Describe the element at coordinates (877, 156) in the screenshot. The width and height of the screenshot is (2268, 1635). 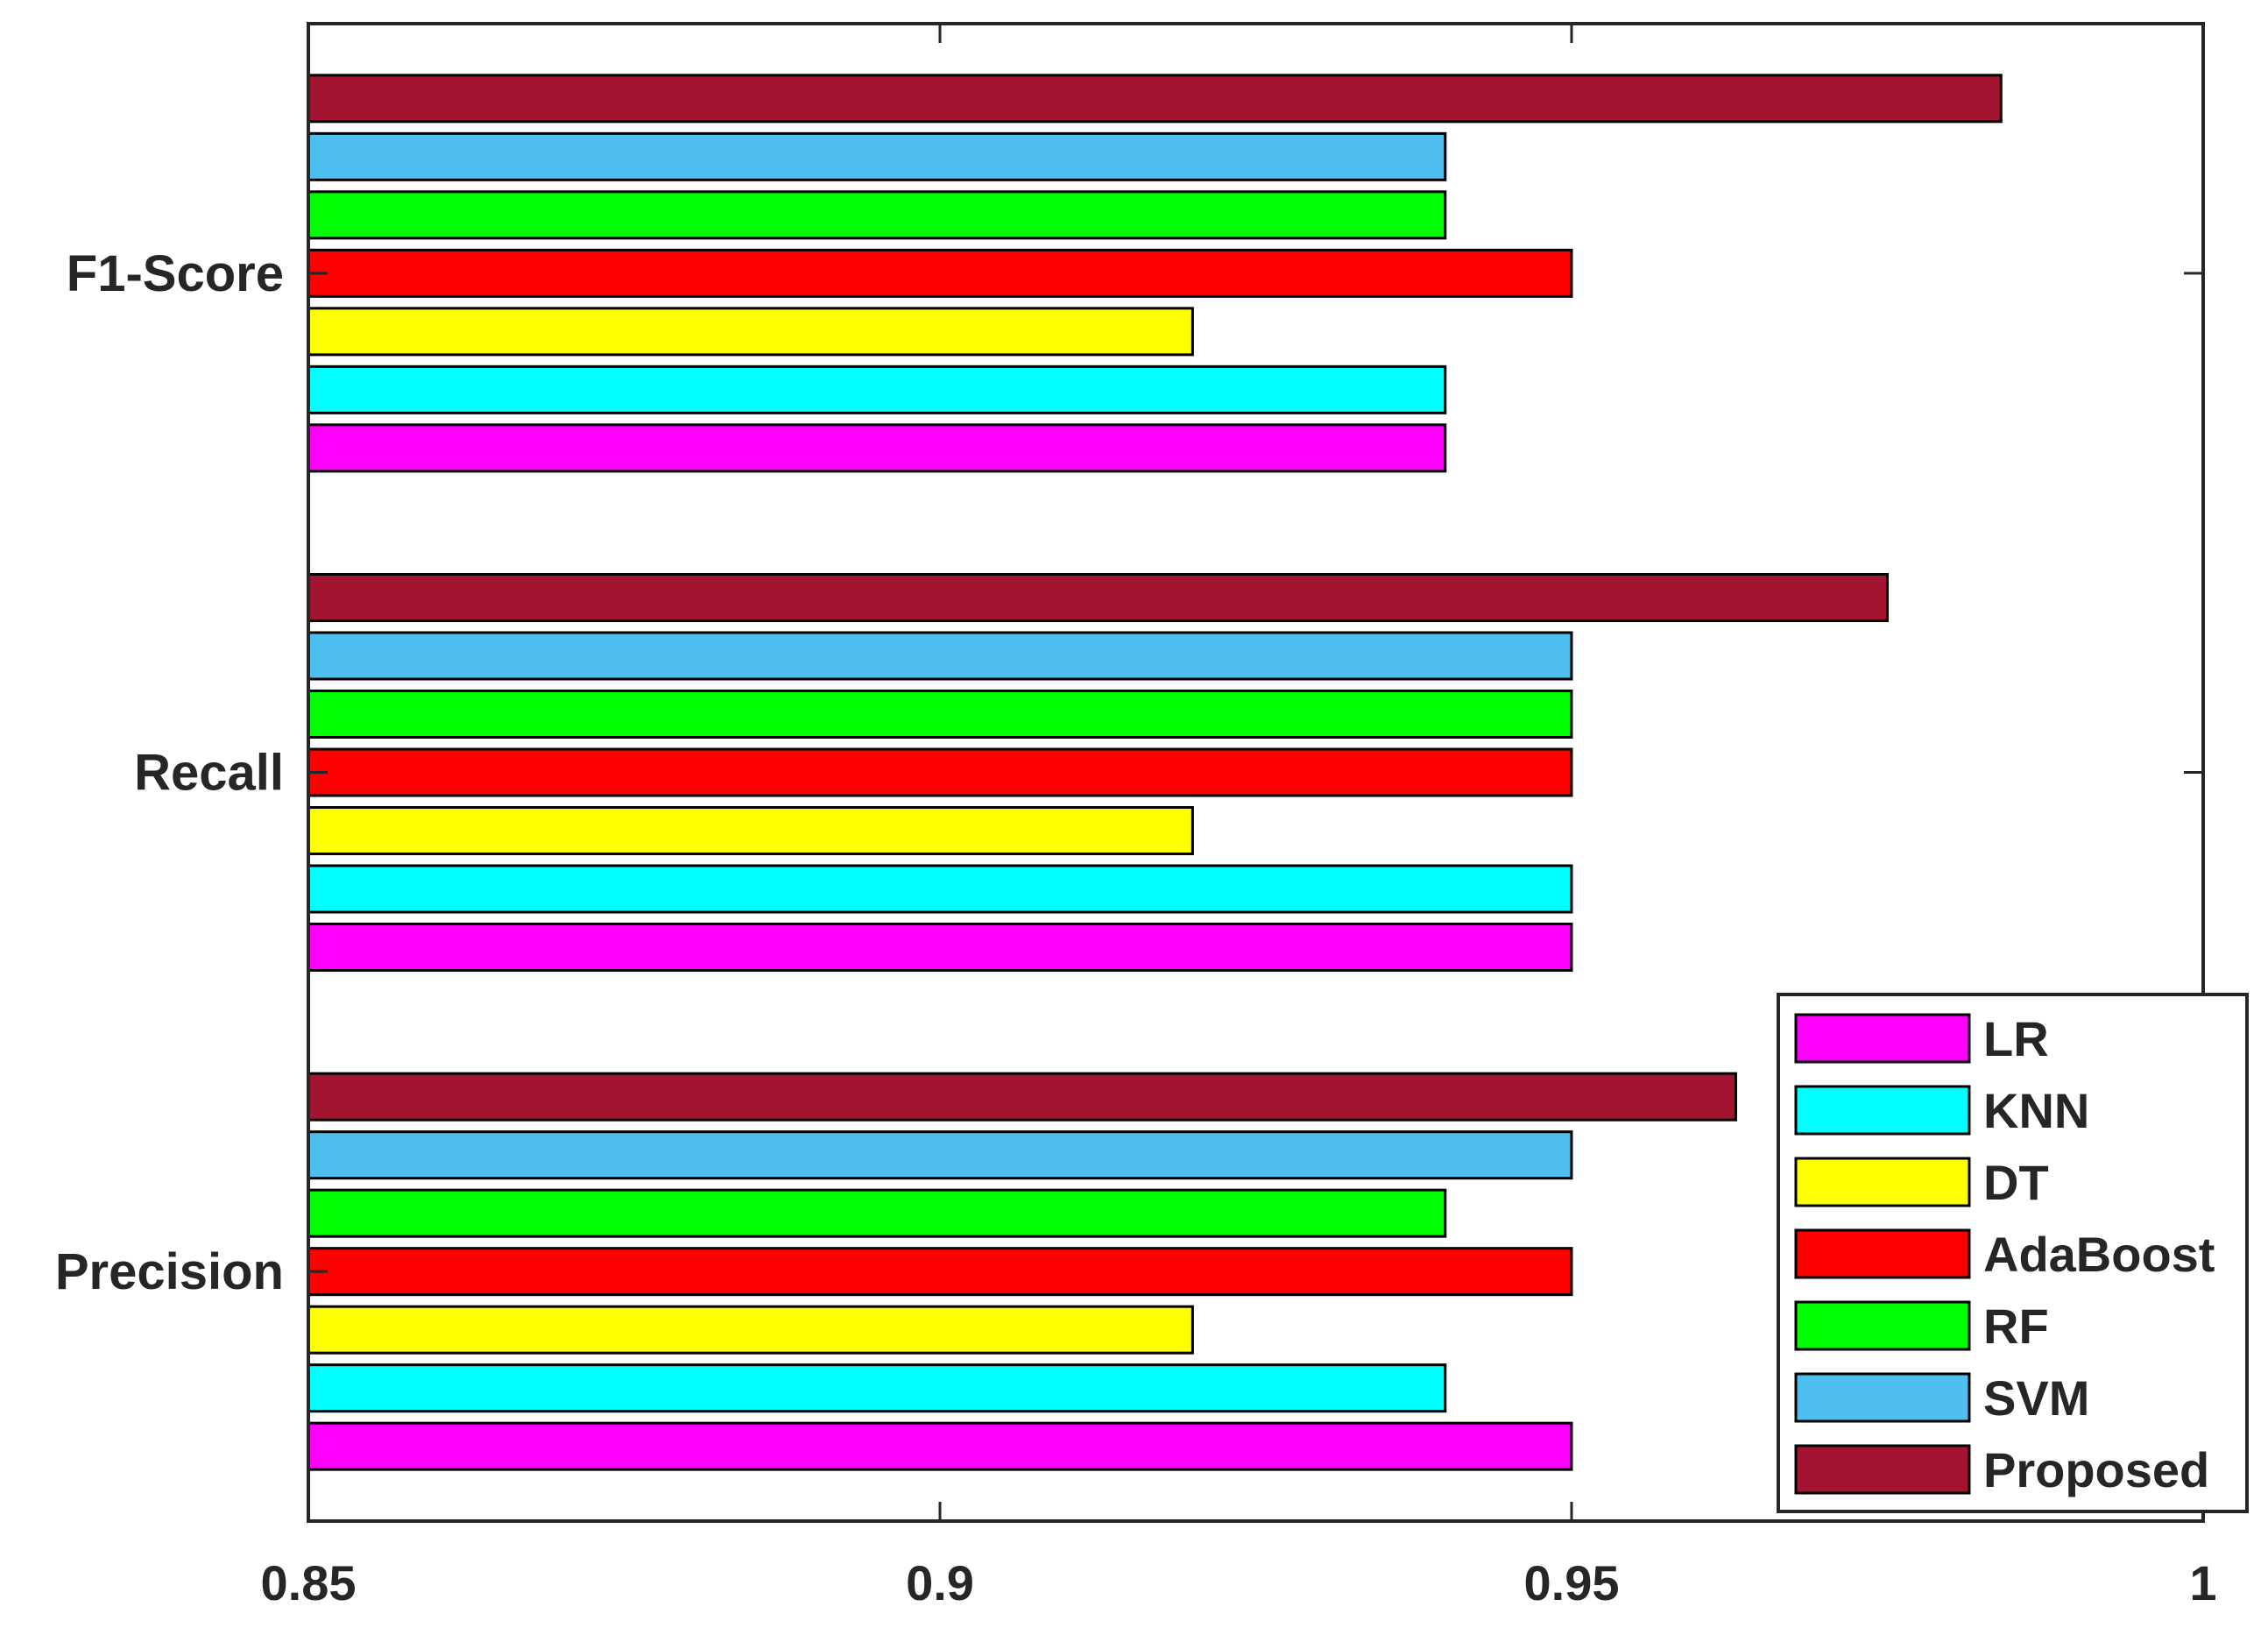
I see `bar-f1-score-svm` at that location.